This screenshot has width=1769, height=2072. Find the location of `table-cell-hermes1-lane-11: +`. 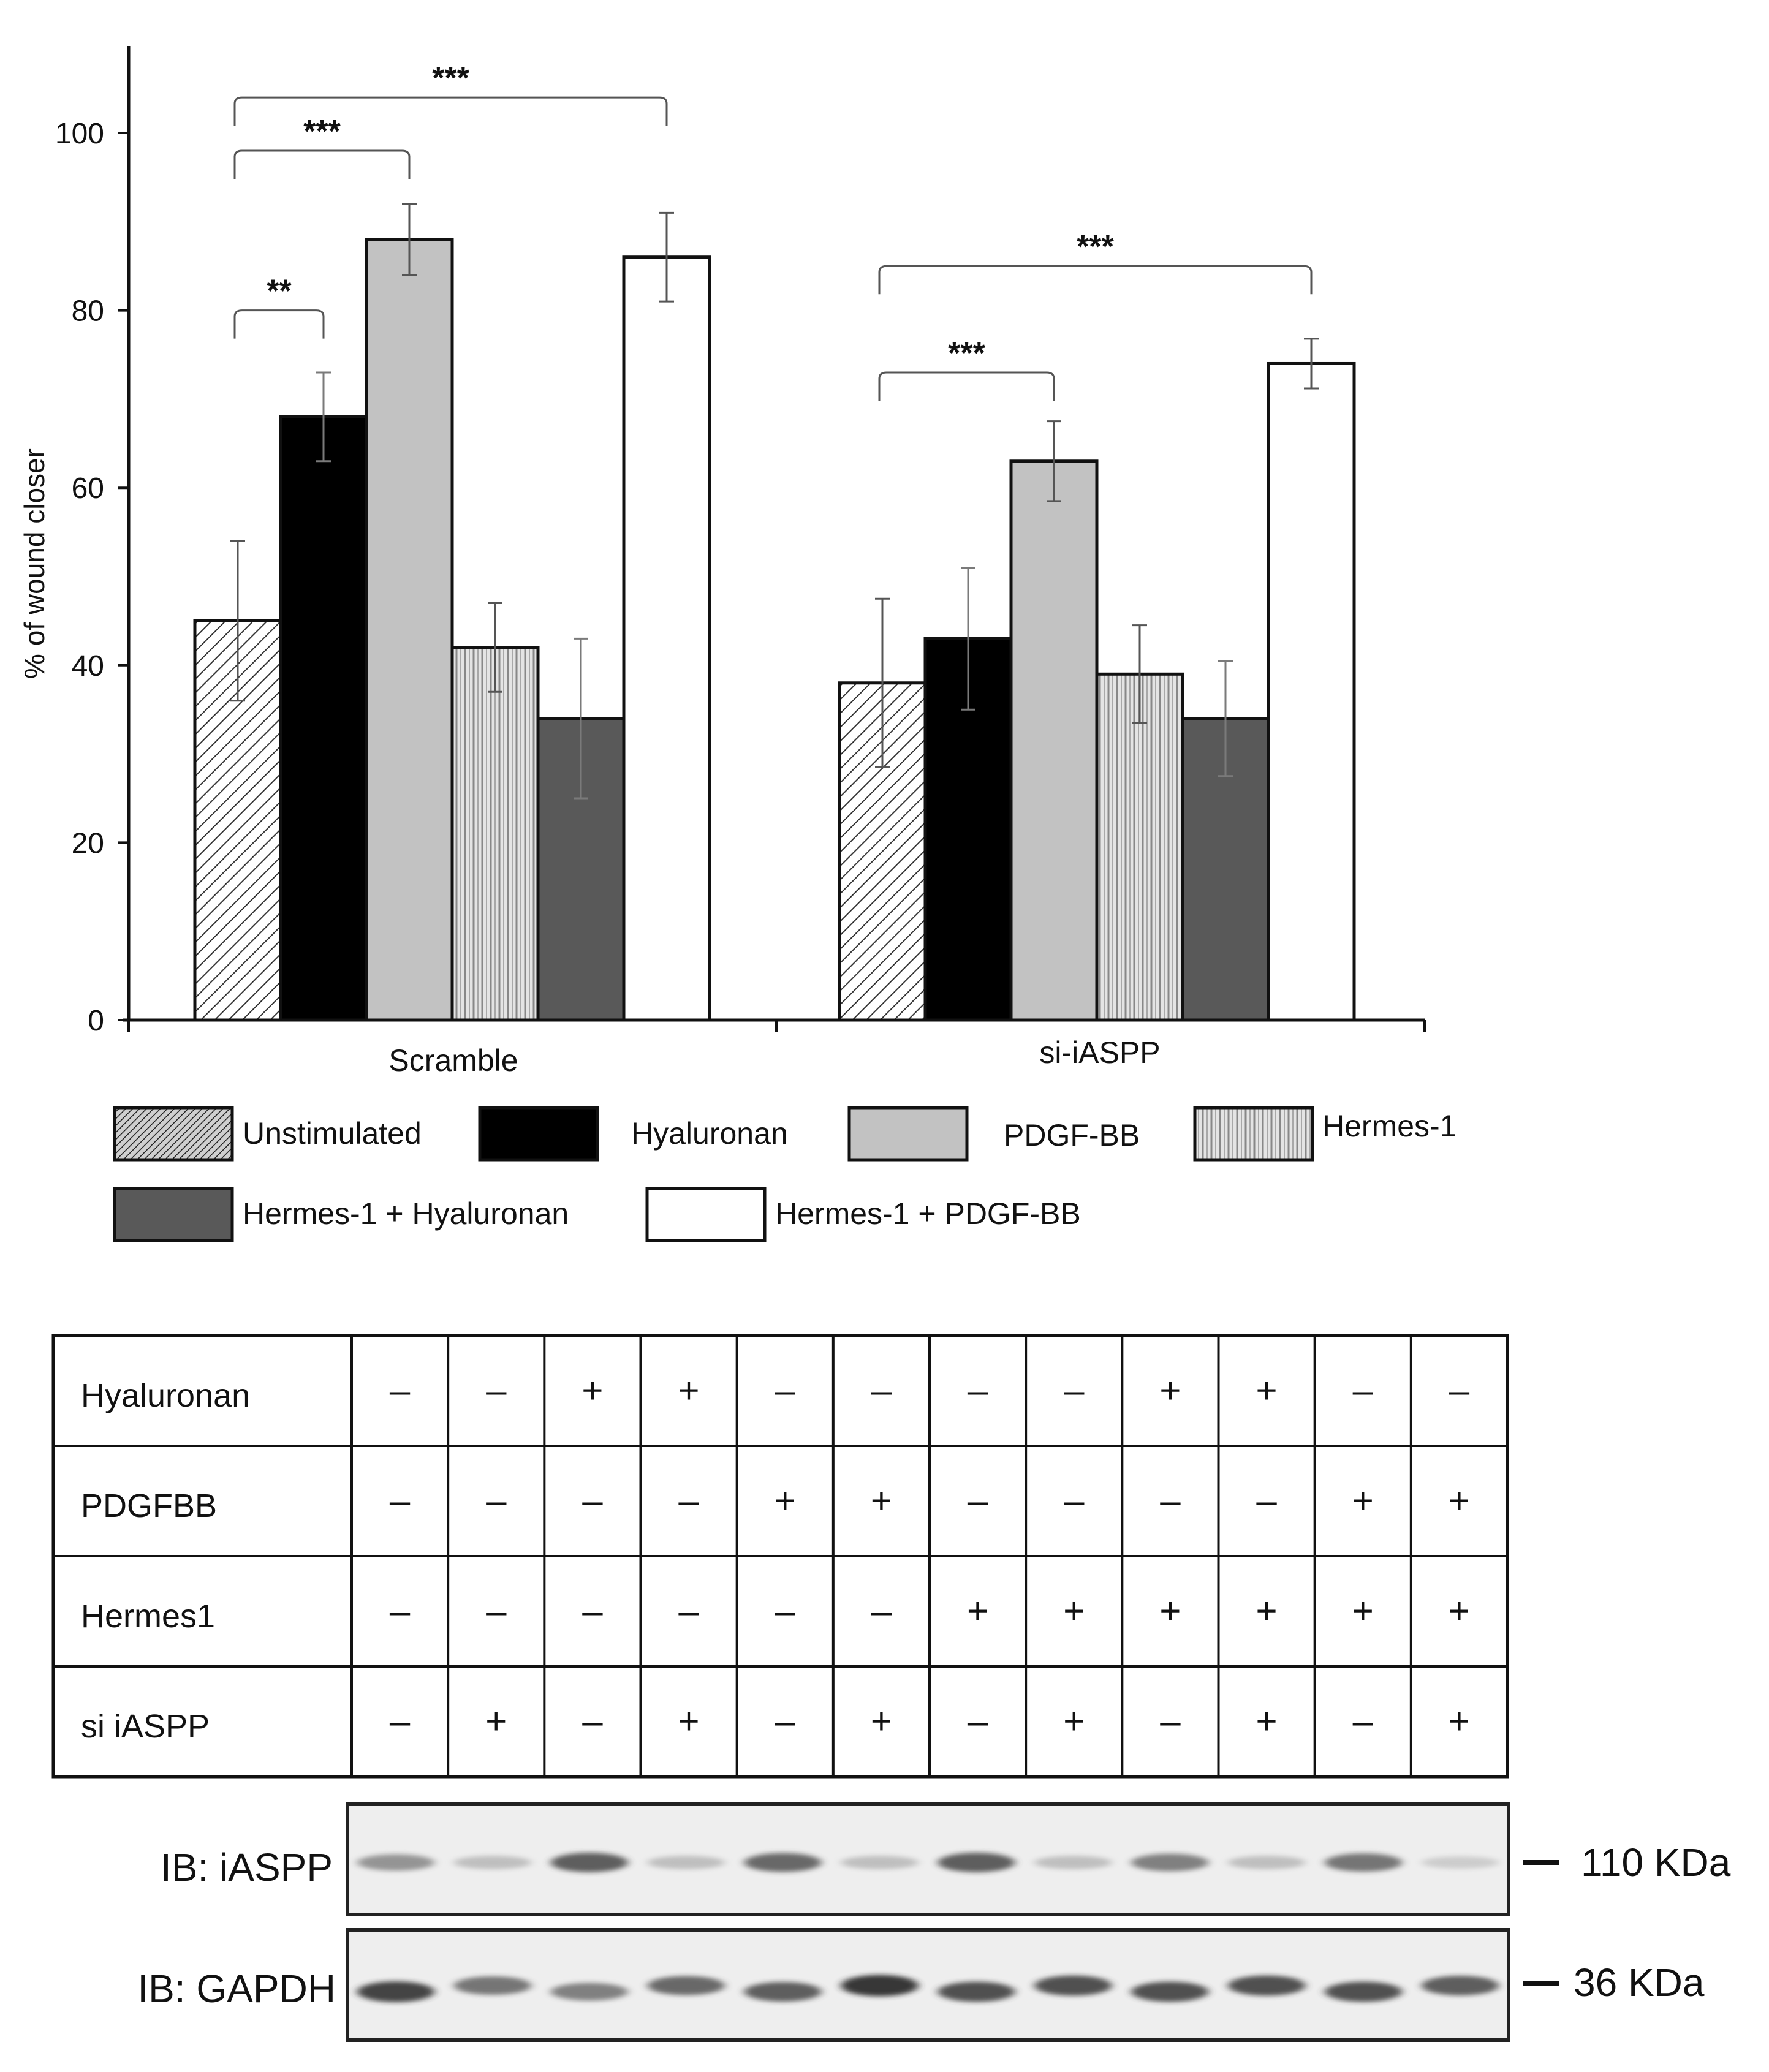

table-cell-hermes1-lane-11: + is located at coordinates (1363, 1611).